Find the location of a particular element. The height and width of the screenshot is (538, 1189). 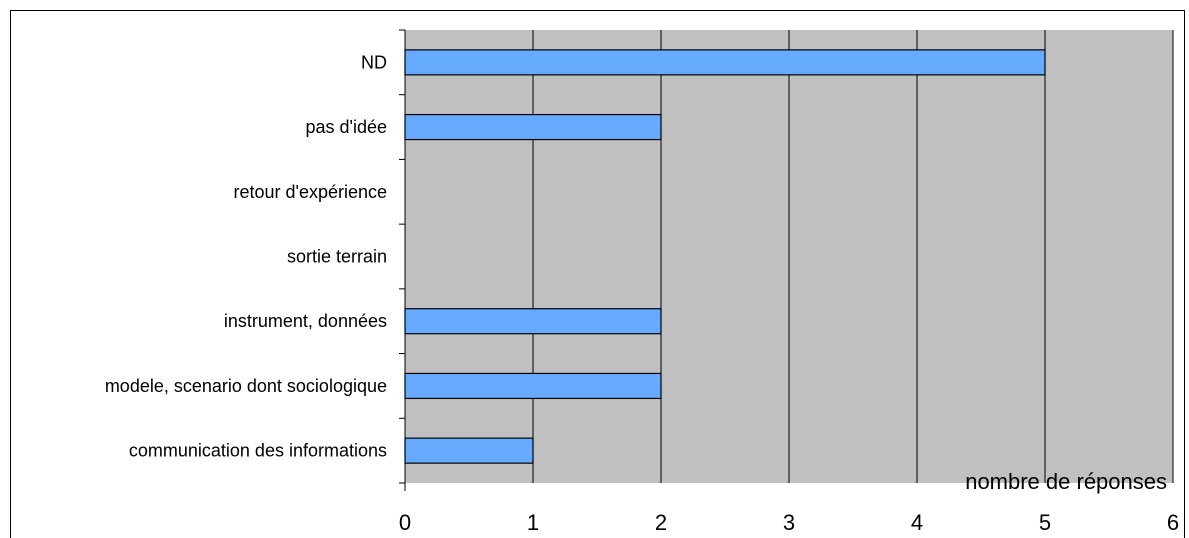

category-label: communication des informations is located at coordinates (258, 451).